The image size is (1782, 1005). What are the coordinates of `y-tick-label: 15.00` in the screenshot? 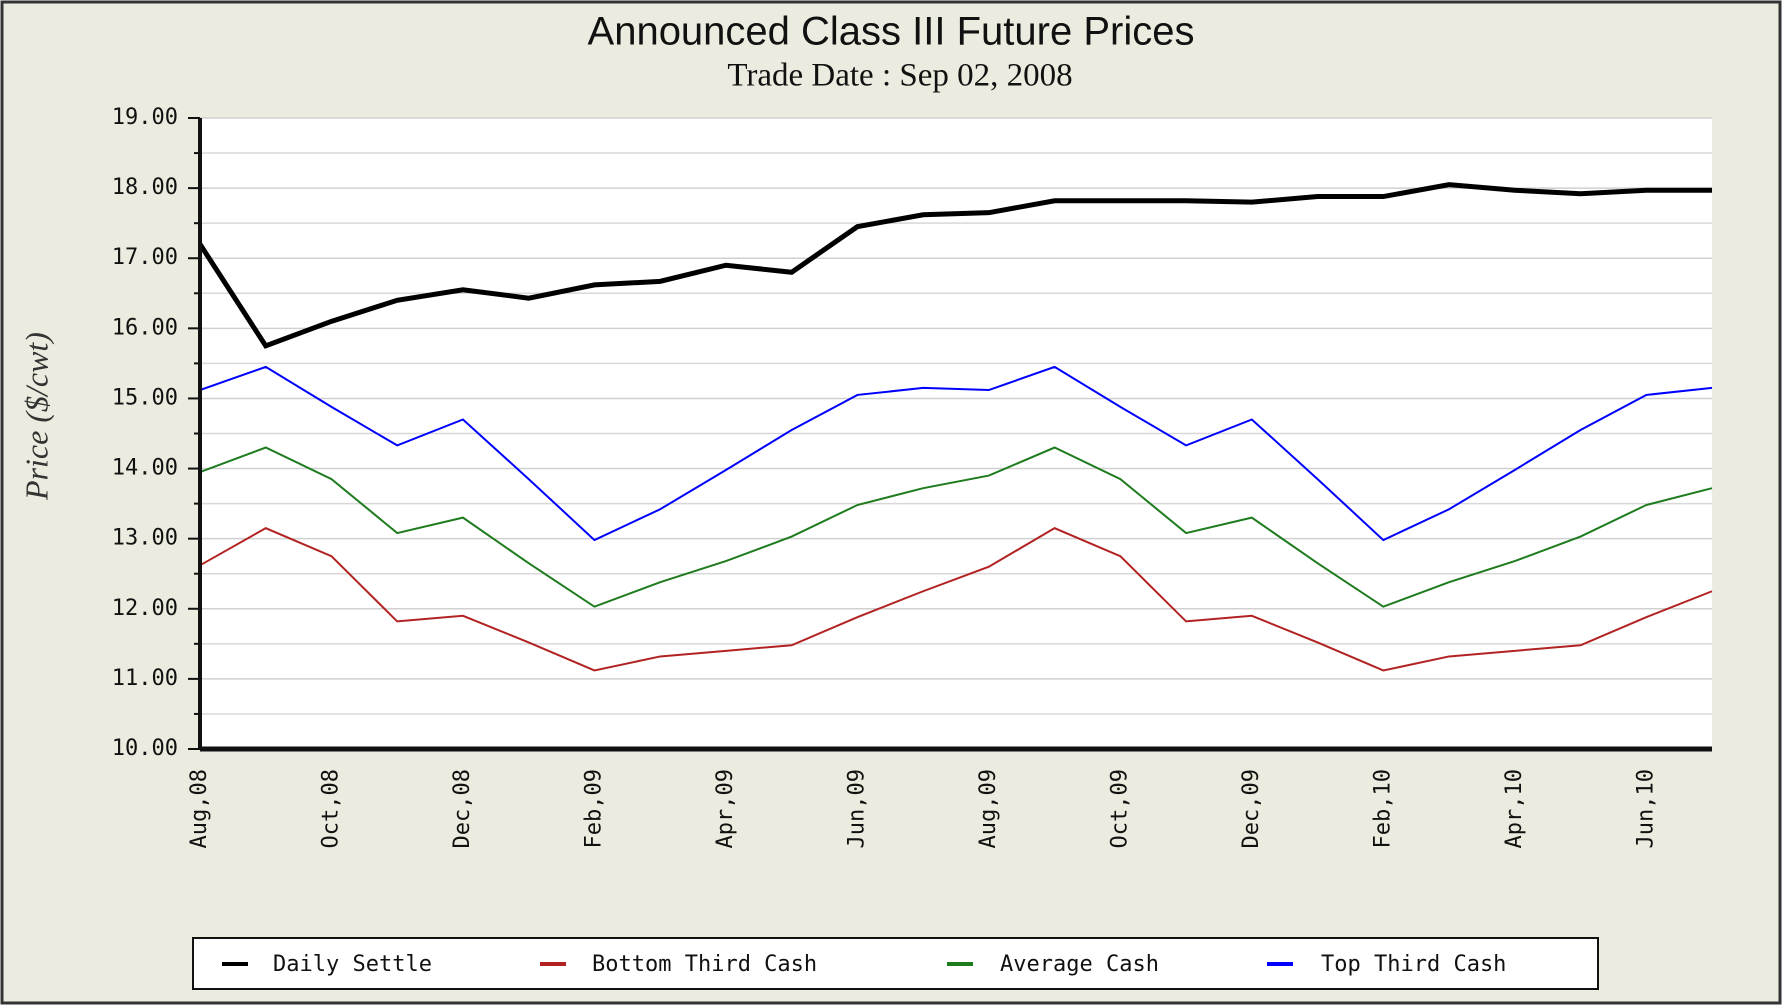 It's located at (145, 397).